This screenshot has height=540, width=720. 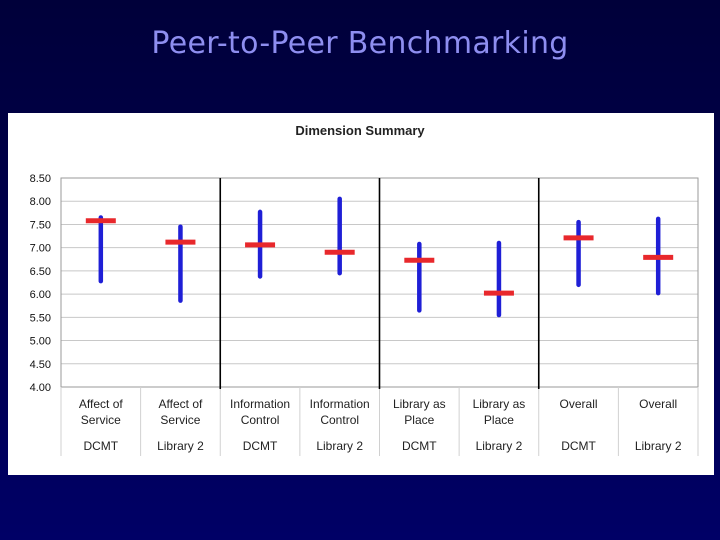 I want to click on y-tick-label: 6.00, so click(x=40, y=295).